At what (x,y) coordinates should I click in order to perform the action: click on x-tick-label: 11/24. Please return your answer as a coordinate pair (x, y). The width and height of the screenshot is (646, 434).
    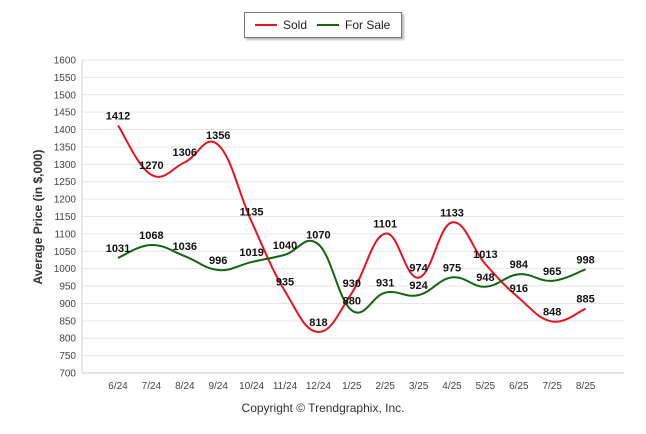
    Looking at the image, I should click on (285, 386).